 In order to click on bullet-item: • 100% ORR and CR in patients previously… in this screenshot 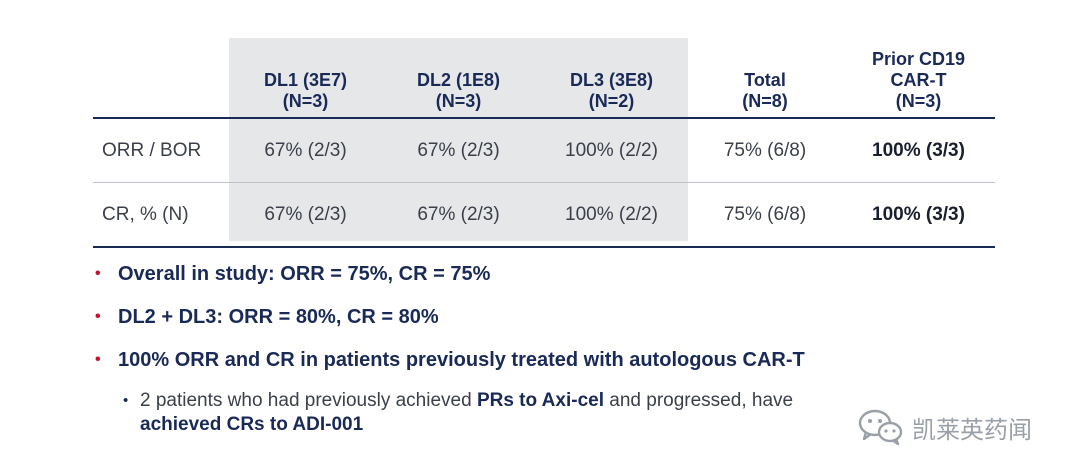, I will do `click(573, 360)`.